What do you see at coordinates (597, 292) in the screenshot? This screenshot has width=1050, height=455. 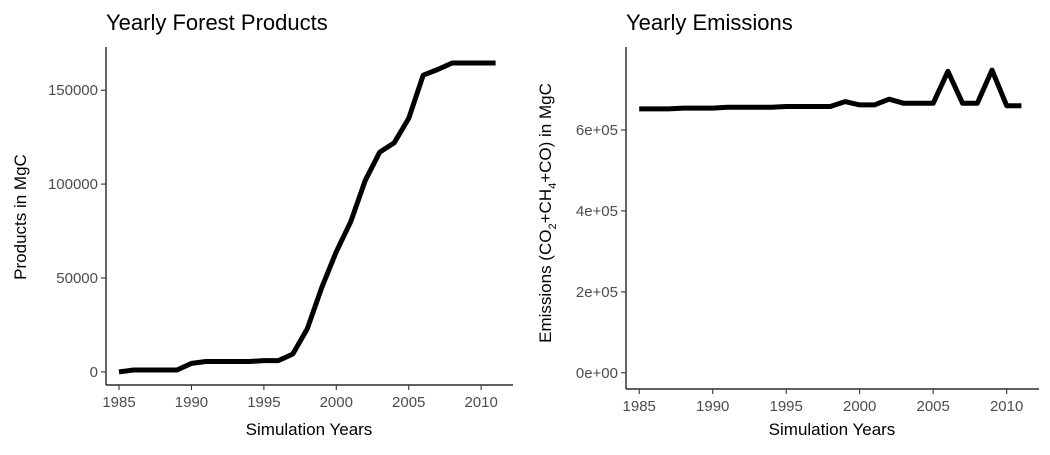 I see `y-tick-label: 2e+05` at bounding box center [597, 292].